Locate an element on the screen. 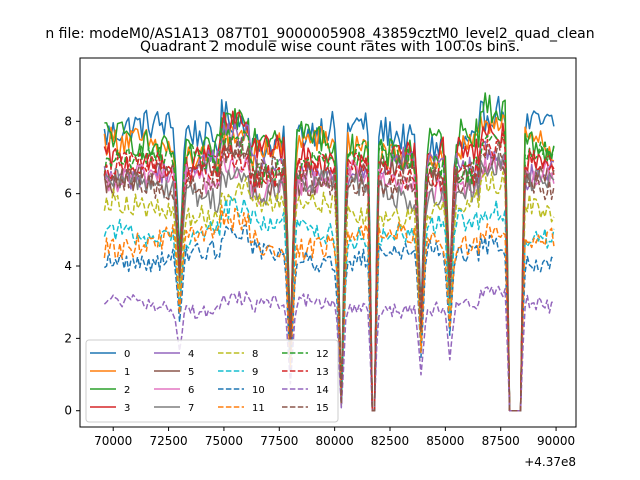 The height and width of the screenshot is (480, 640). y-tick-label: 0 is located at coordinates (68, 411).